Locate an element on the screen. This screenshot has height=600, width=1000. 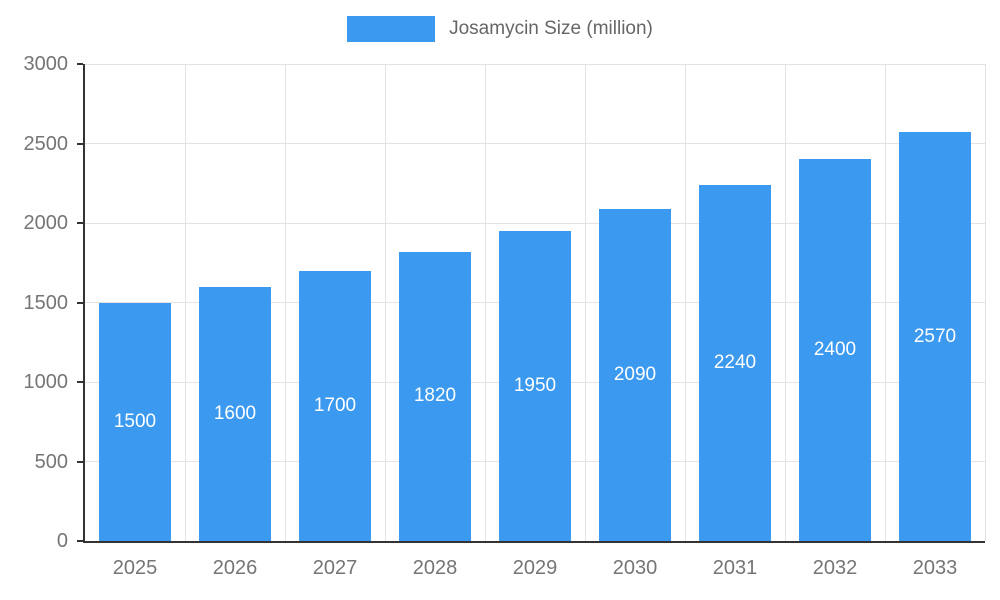
bar: 2240 is located at coordinates (735, 362).